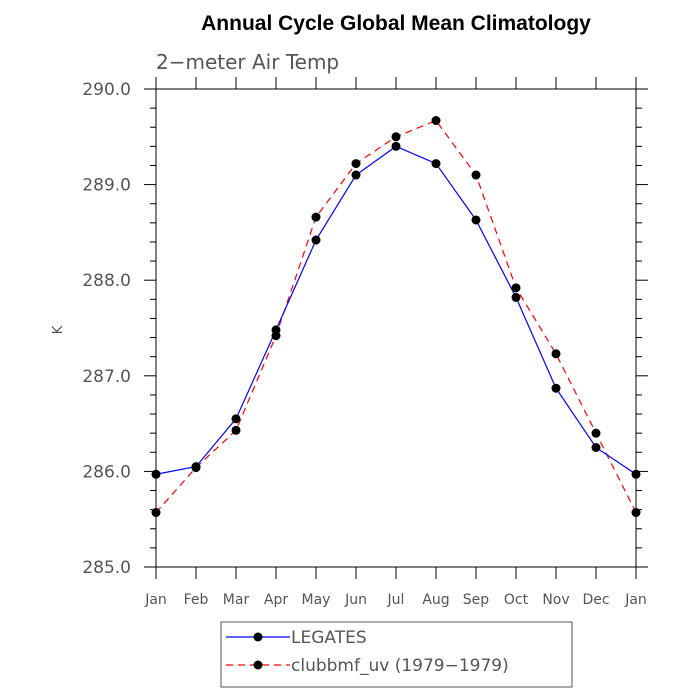 This screenshot has width=700, height=700. What do you see at coordinates (106, 186) in the screenshot?
I see `y-tick-label: 289.0` at bounding box center [106, 186].